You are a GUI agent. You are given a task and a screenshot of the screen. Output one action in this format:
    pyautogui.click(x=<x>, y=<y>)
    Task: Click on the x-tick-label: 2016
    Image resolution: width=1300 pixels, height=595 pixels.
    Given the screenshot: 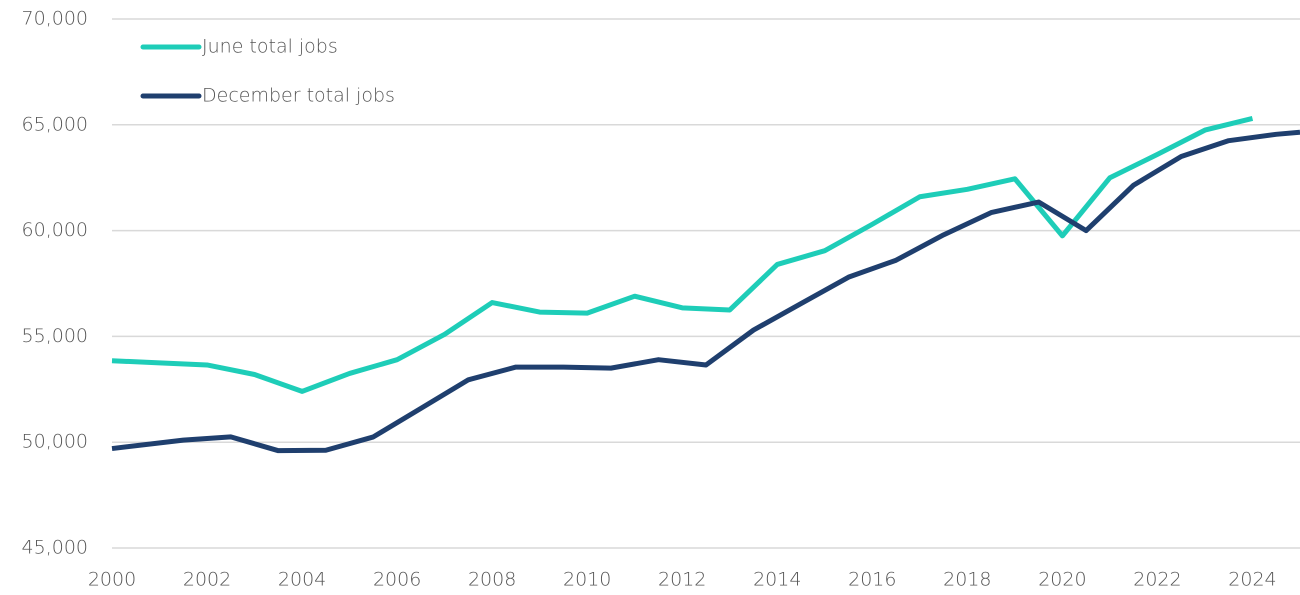 What is the action you would take?
    pyautogui.click(x=872, y=580)
    